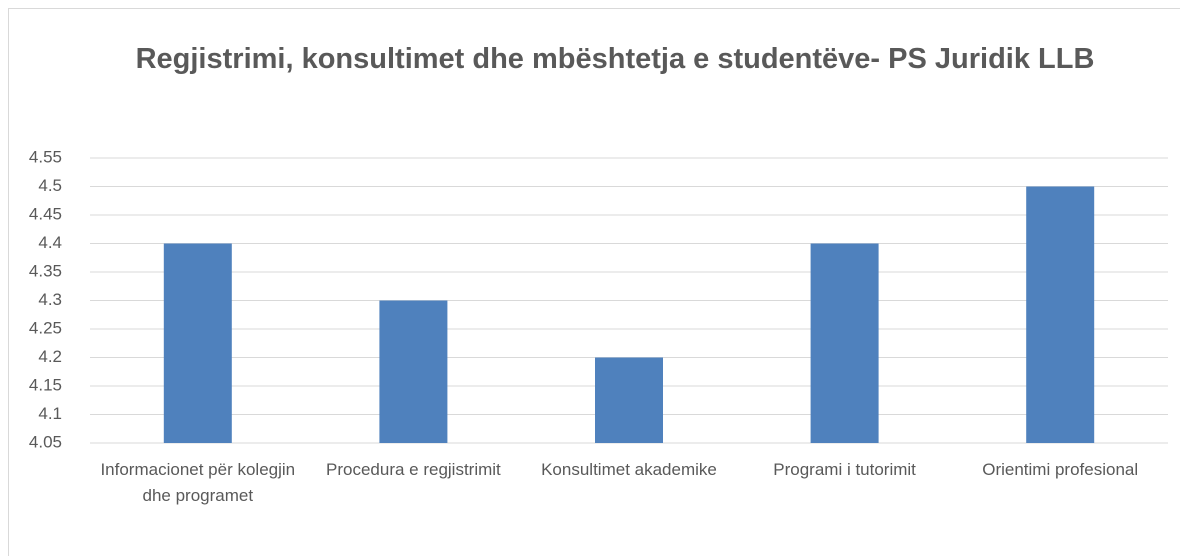 Image resolution: width=1180 pixels, height=556 pixels. Describe the element at coordinates (629, 469) in the screenshot. I see `x-tick-label: Konsultimet akademike` at that location.